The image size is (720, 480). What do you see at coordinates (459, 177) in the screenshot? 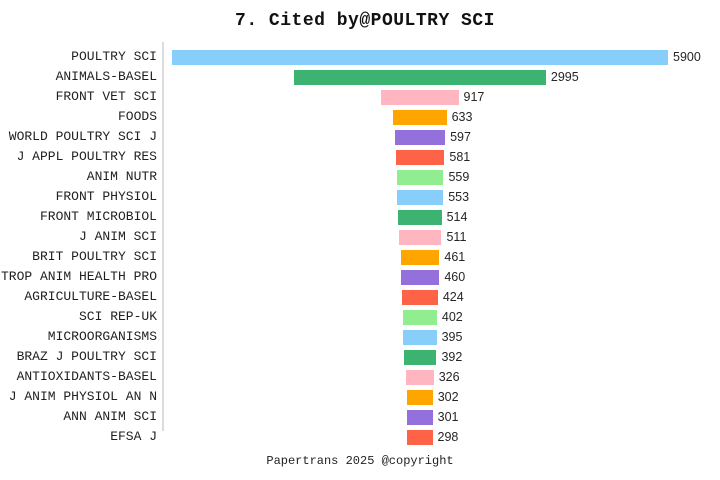
I see `value-label: 559` at bounding box center [459, 177].